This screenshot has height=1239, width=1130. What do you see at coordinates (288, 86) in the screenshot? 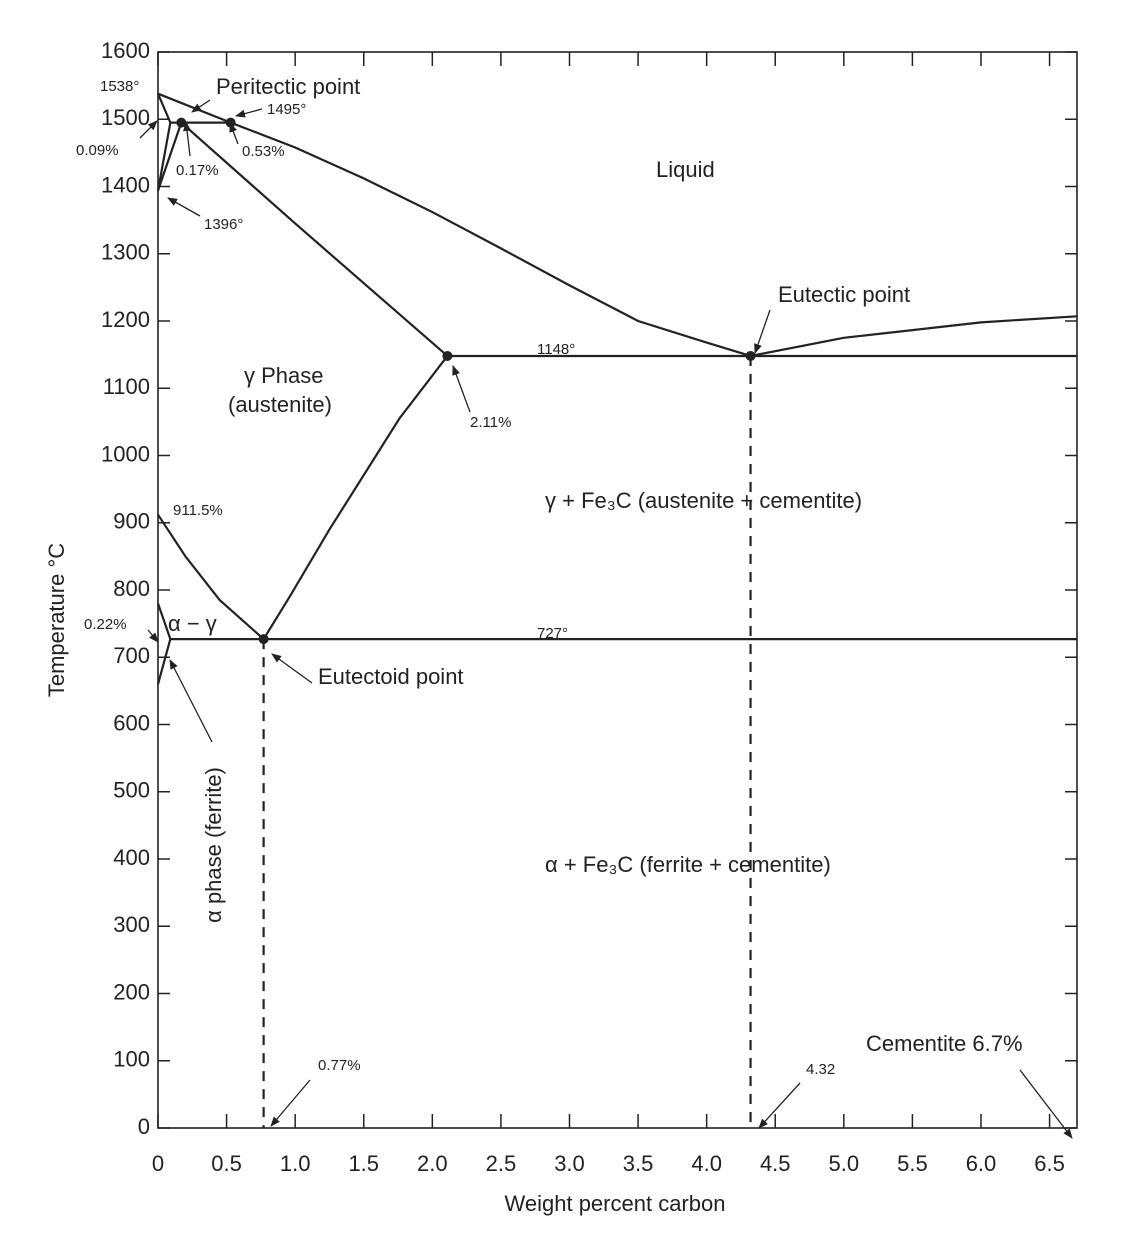
I see `annotation: Peritectic point` at bounding box center [288, 86].